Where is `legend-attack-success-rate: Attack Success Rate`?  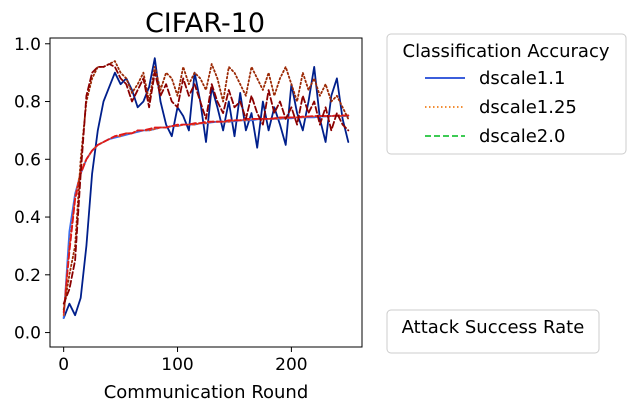 legend-attack-success-rate: Attack Success Rate is located at coordinates (493, 331).